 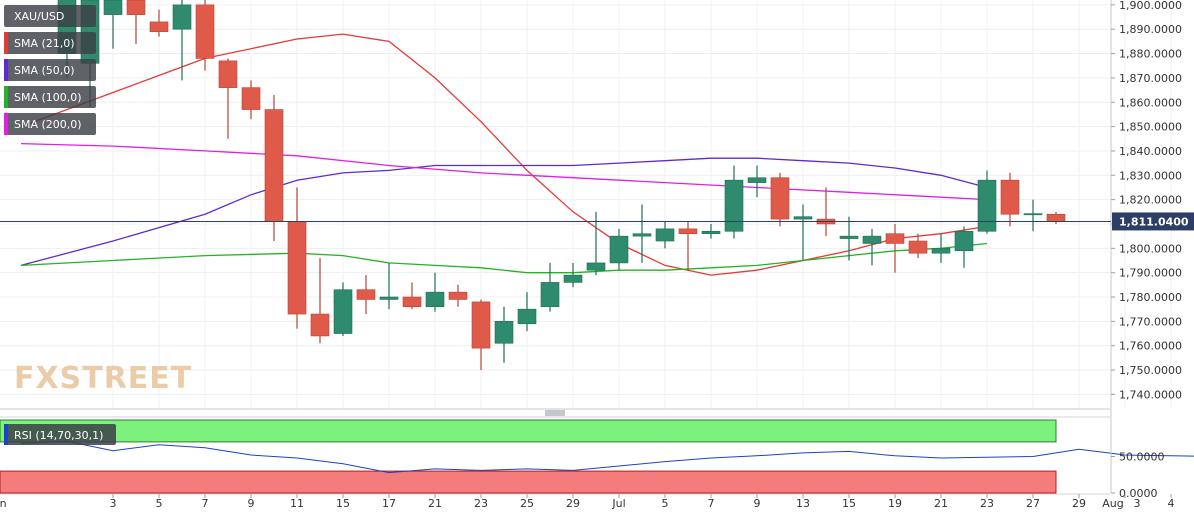 I want to click on price-tick-label: 1,740.0000, so click(x=1150, y=394).